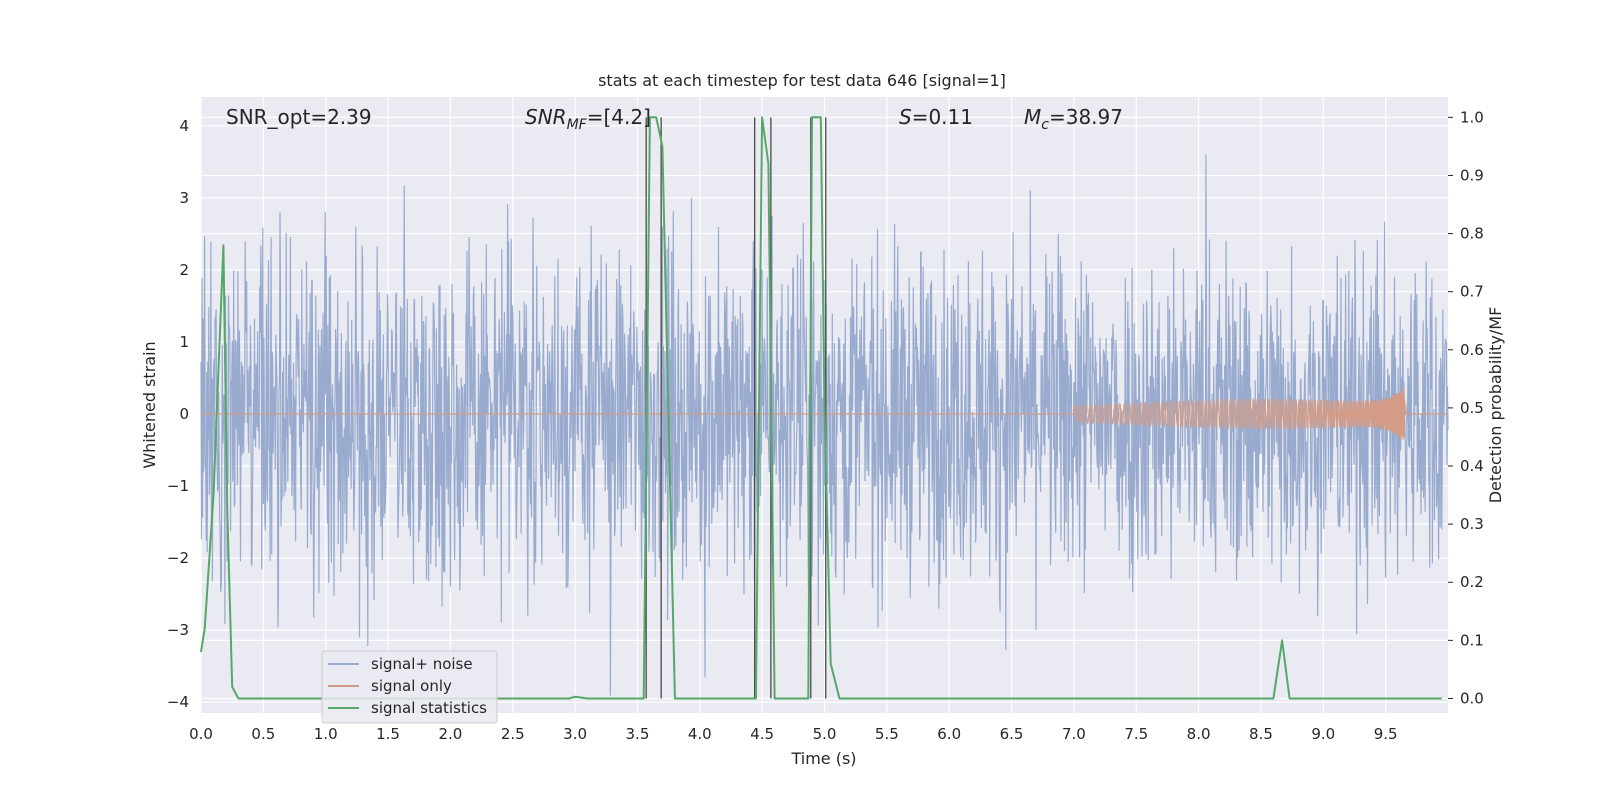 The height and width of the screenshot is (800, 1600). Describe the element at coordinates (1074, 734) in the screenshot. I see `x-tick-14: 7.0` at that location.